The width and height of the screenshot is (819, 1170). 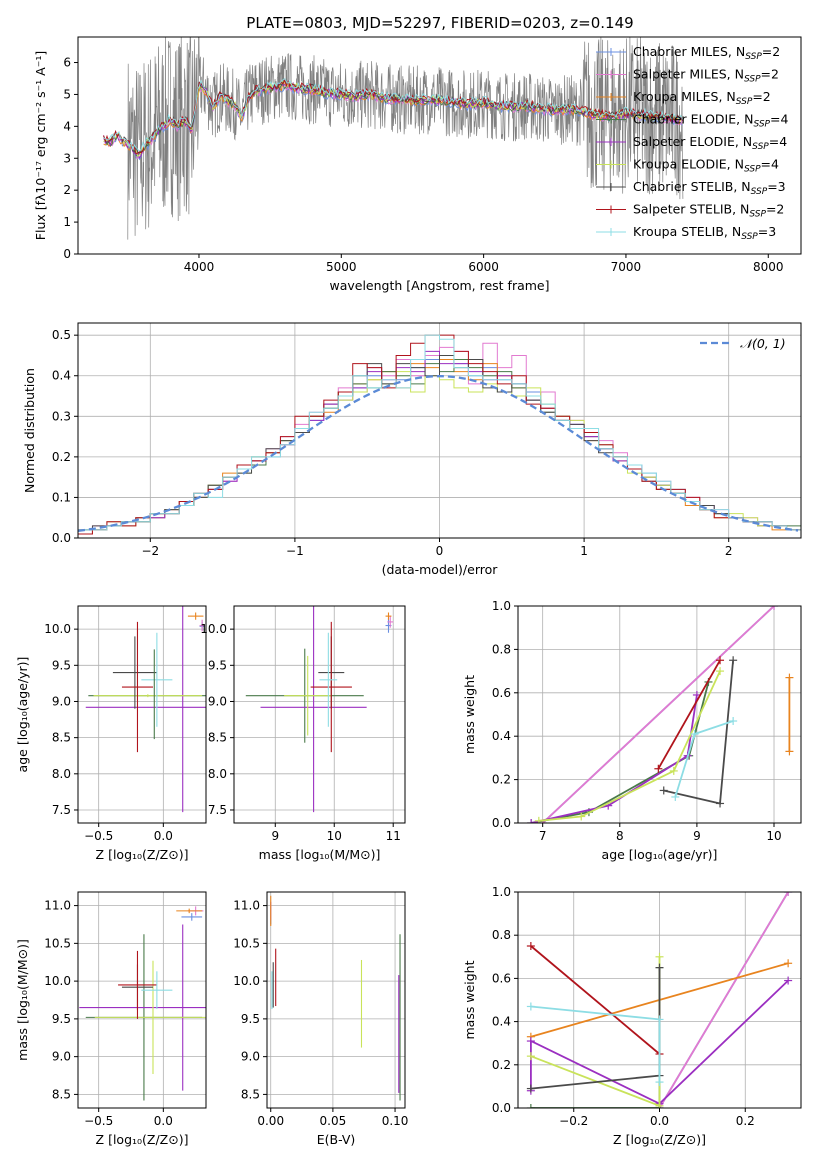 I want to click on y-tick-label: 2, so click(x=67, y=190).